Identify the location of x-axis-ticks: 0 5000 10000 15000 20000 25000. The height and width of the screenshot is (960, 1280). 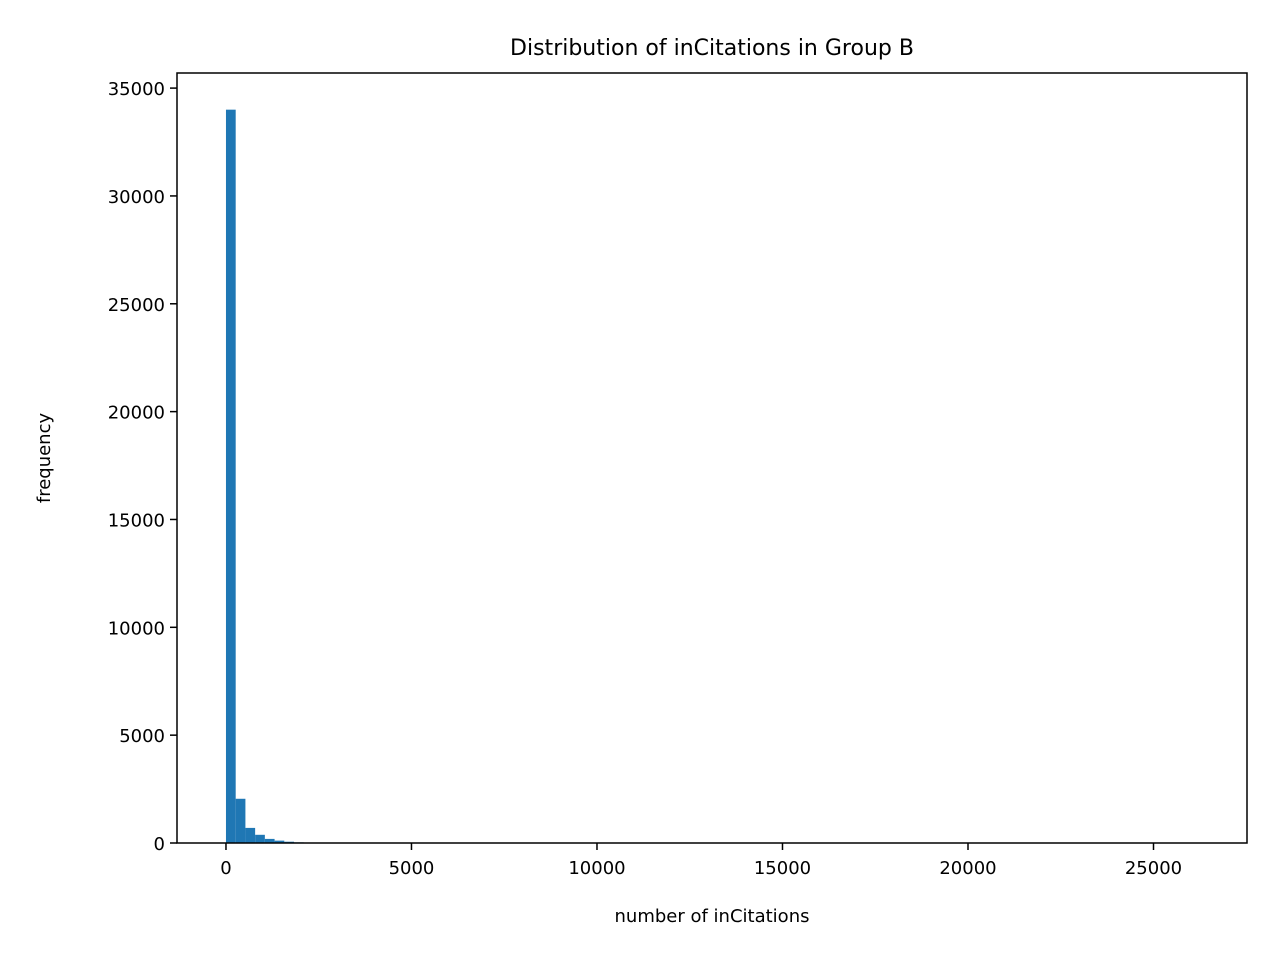
(701, 861).